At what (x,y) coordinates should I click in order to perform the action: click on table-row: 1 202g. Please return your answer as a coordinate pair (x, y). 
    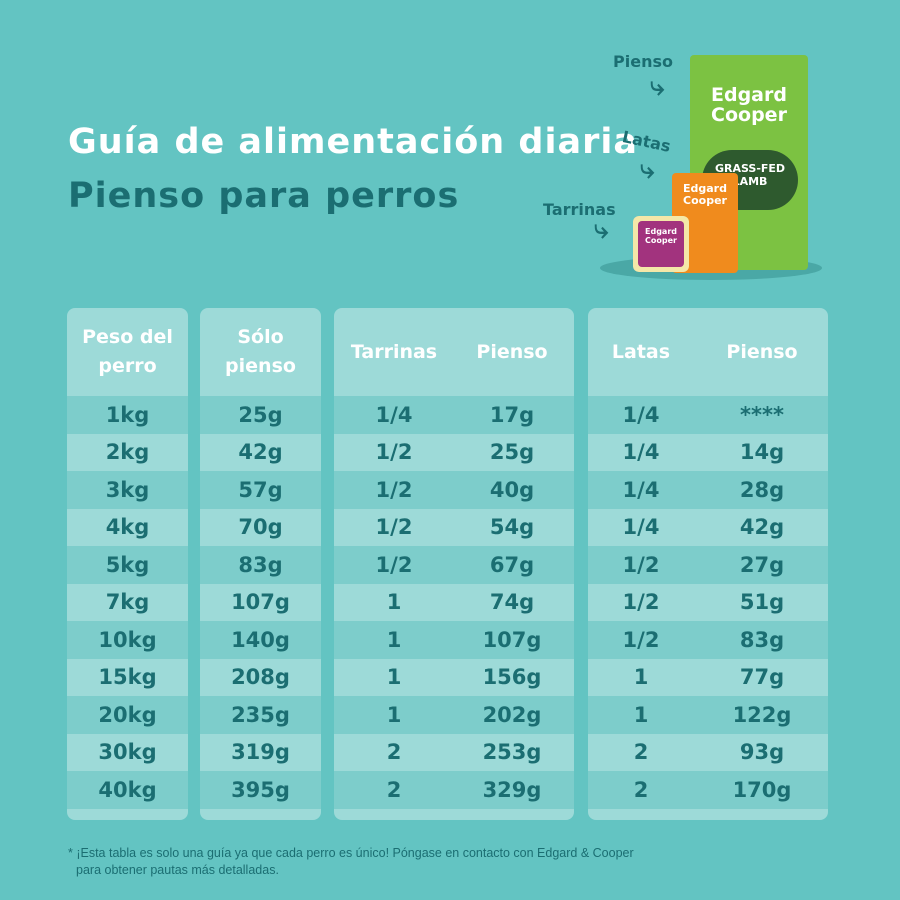
    Looking at the image, I should click on (454, 715).